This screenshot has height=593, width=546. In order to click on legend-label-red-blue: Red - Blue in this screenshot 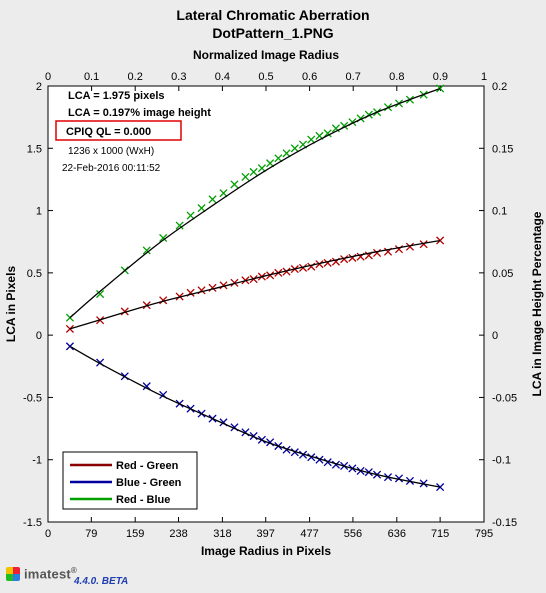, I will do `click(143, 500)`.